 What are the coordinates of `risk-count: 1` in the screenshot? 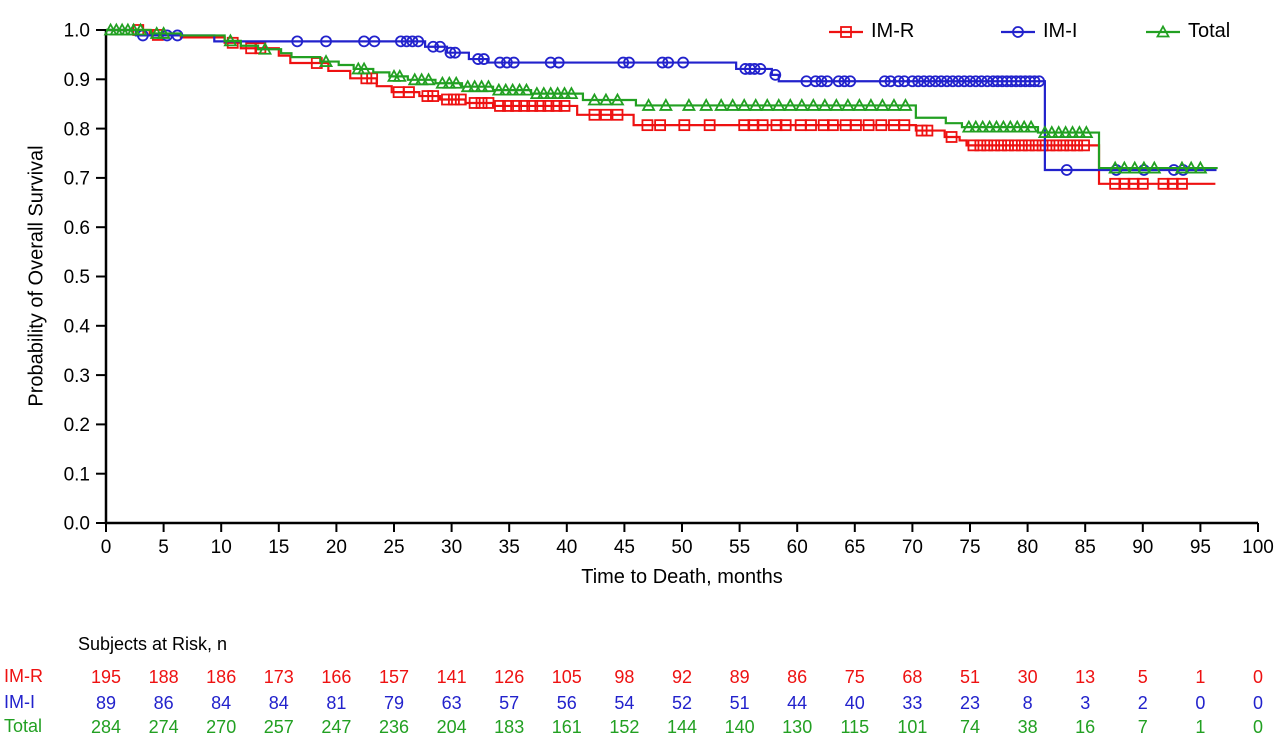 It's located at (1200, 677).